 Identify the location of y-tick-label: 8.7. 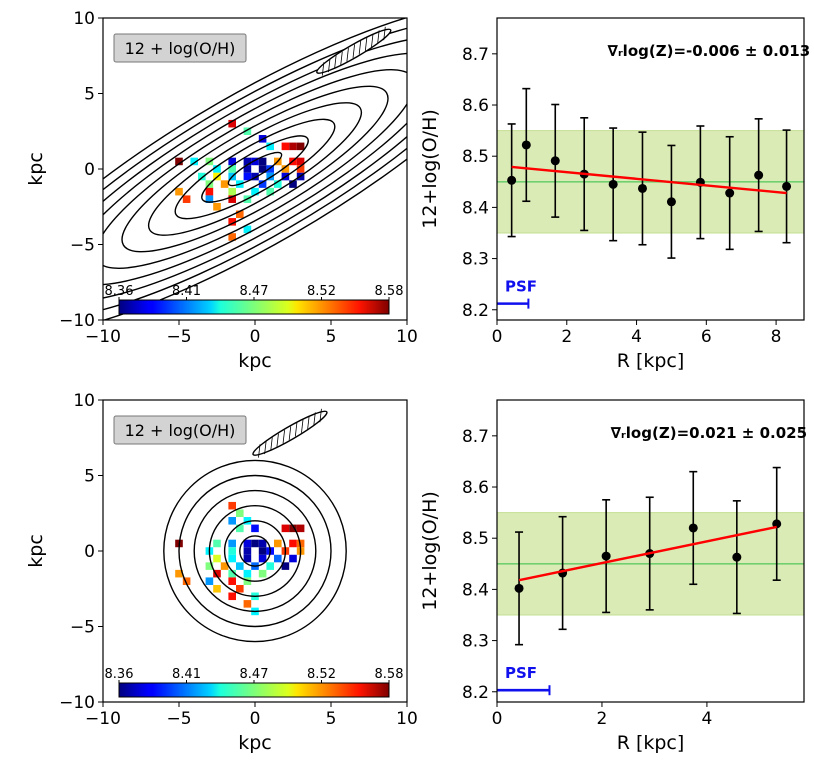
(475, 437).